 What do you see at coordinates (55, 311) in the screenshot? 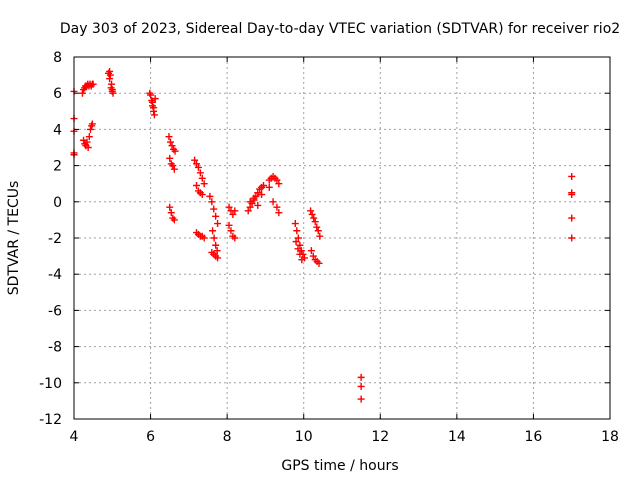
I see `y-tick-label: -6` at bounding box center [55, 311].